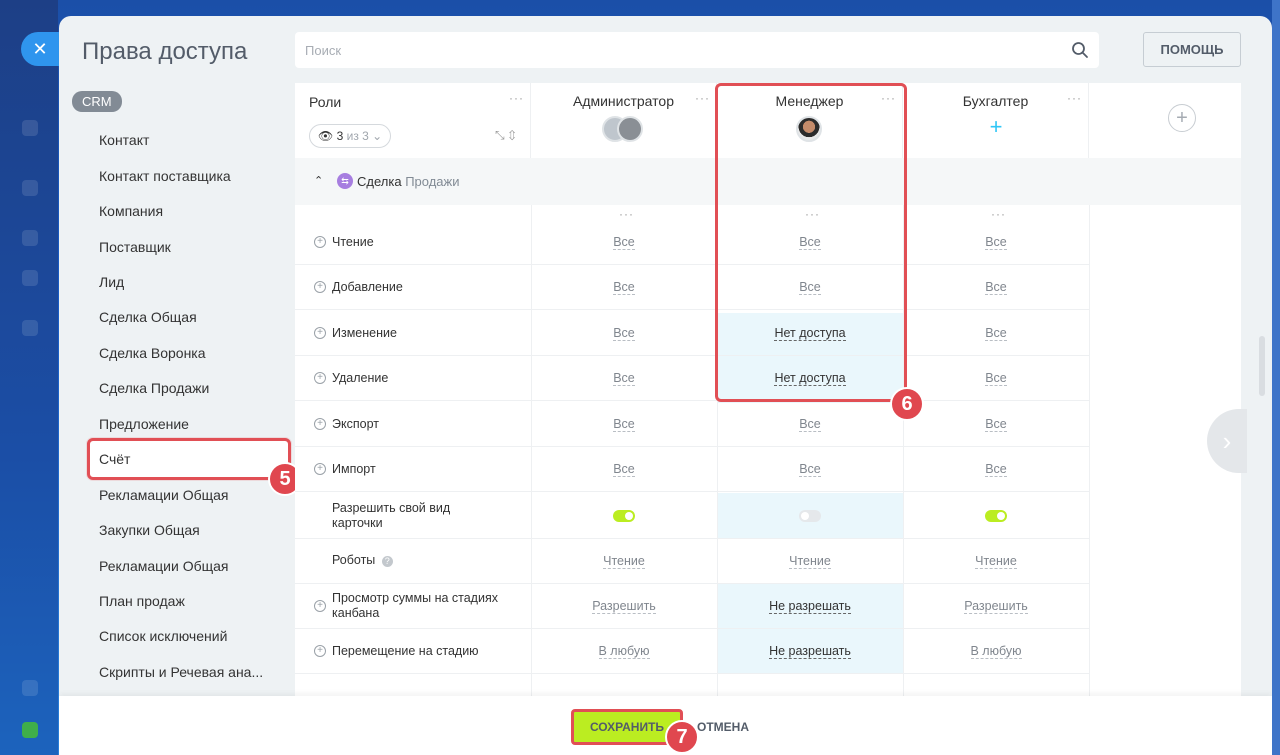  I want to click on sidebar-item: План продаж, so click(142, 601).